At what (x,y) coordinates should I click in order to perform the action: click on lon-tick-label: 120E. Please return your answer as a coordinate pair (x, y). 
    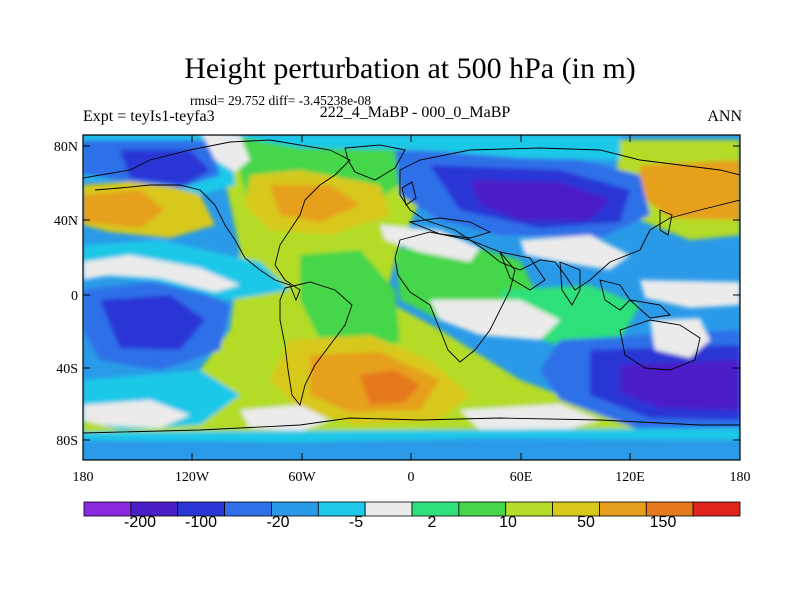
    Looking at the image, I should click on (630, 477).